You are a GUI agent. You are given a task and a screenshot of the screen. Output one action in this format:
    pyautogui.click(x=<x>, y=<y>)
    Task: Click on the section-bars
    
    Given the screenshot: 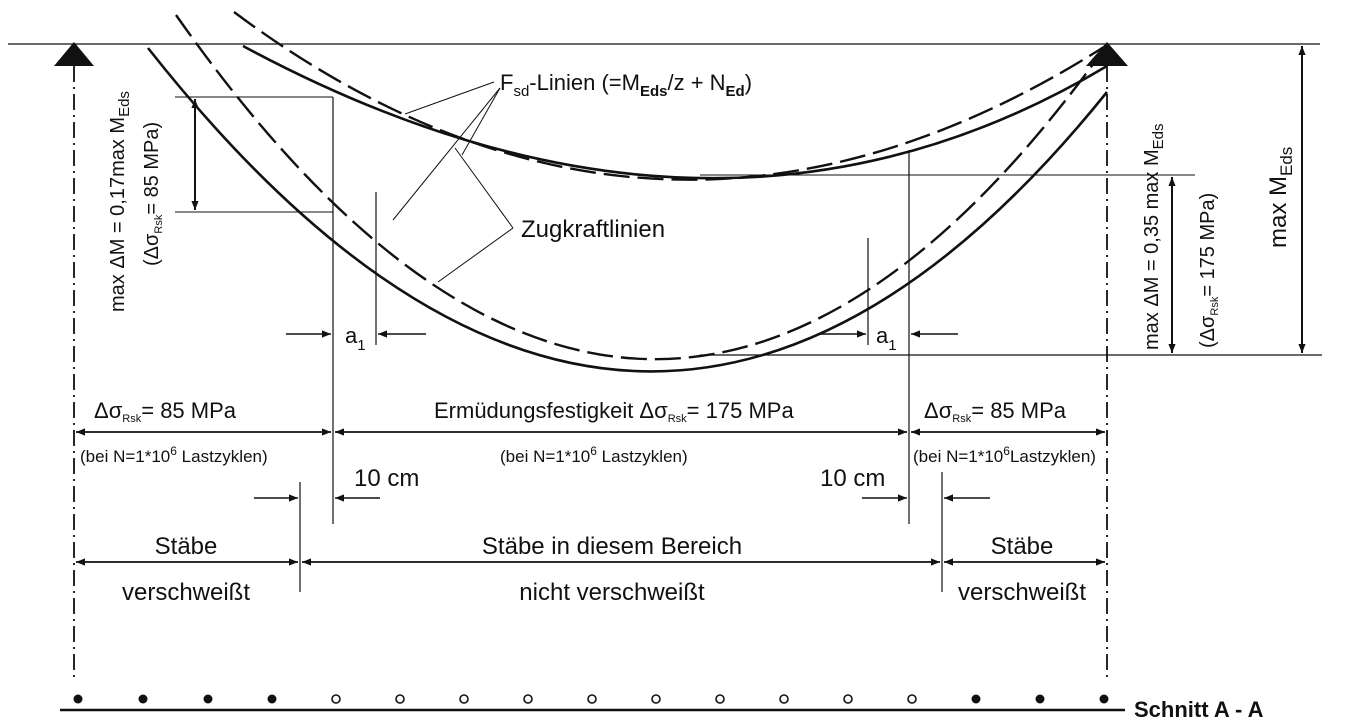 What is the action you would take?
    pyautogui.click(x=591, y=699)
    